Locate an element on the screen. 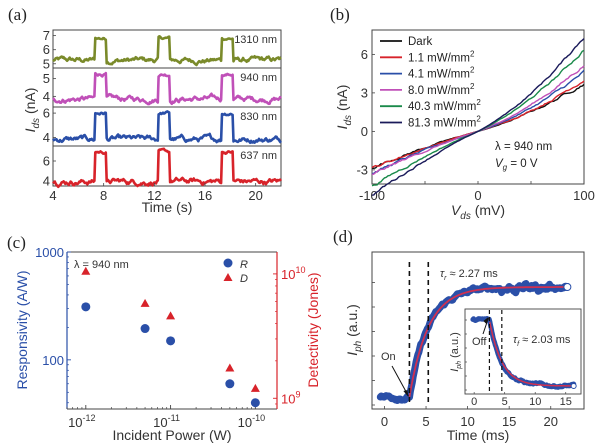 Image resolution: width=600 pixels, height=445 pixels. legend-marker-D is located at coordinates (228, 277).